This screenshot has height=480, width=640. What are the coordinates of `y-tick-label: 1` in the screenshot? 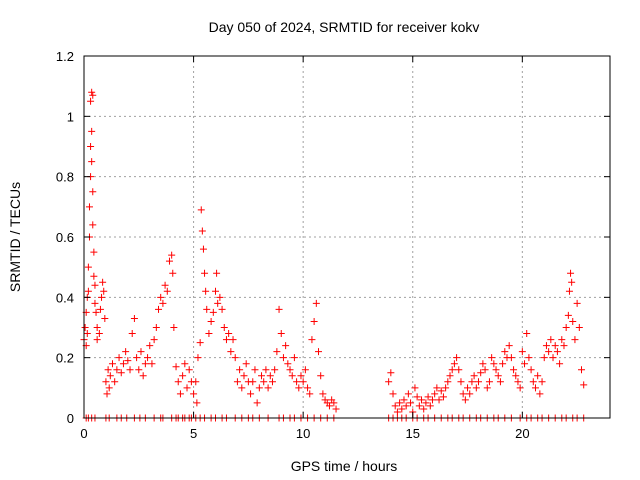 It's located at (70, 116).